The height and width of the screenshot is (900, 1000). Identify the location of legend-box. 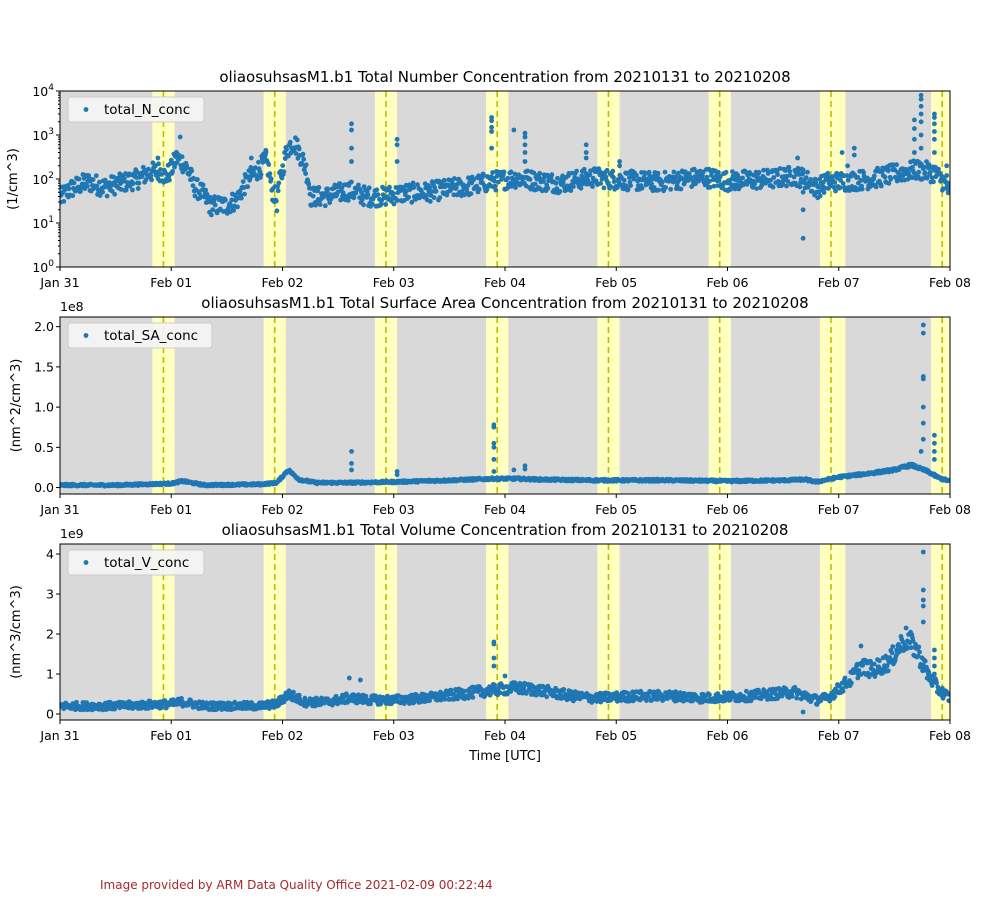
(136, 109).